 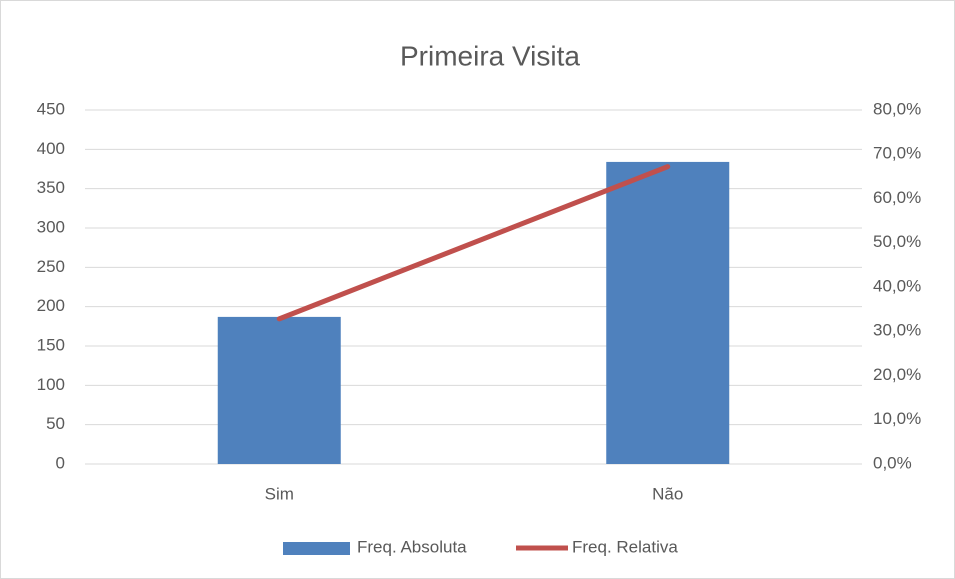 I want to click on x-tick-label: Sim, so click(x=279, y=493).